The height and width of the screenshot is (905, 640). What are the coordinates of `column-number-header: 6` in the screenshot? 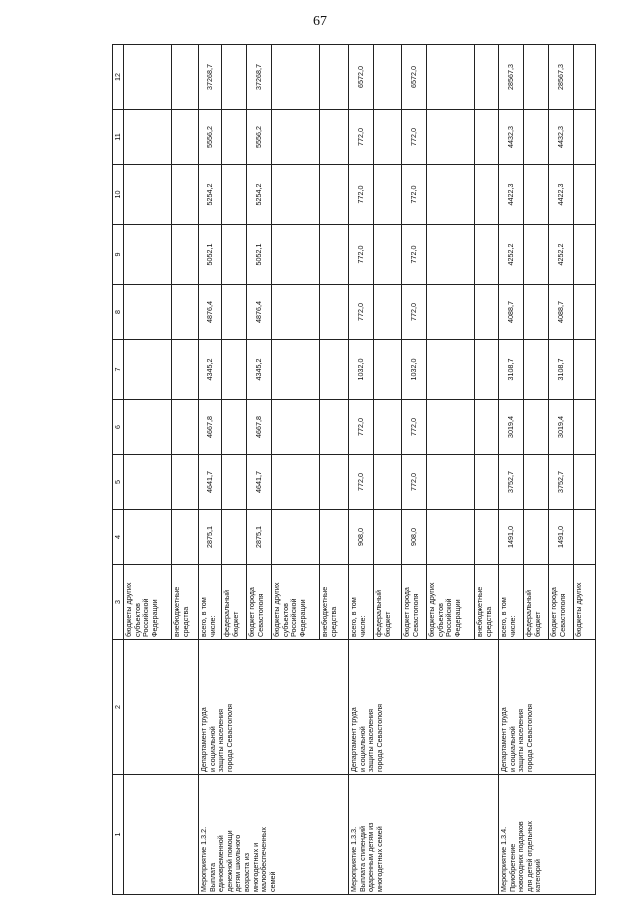 It's located at (118, 427).